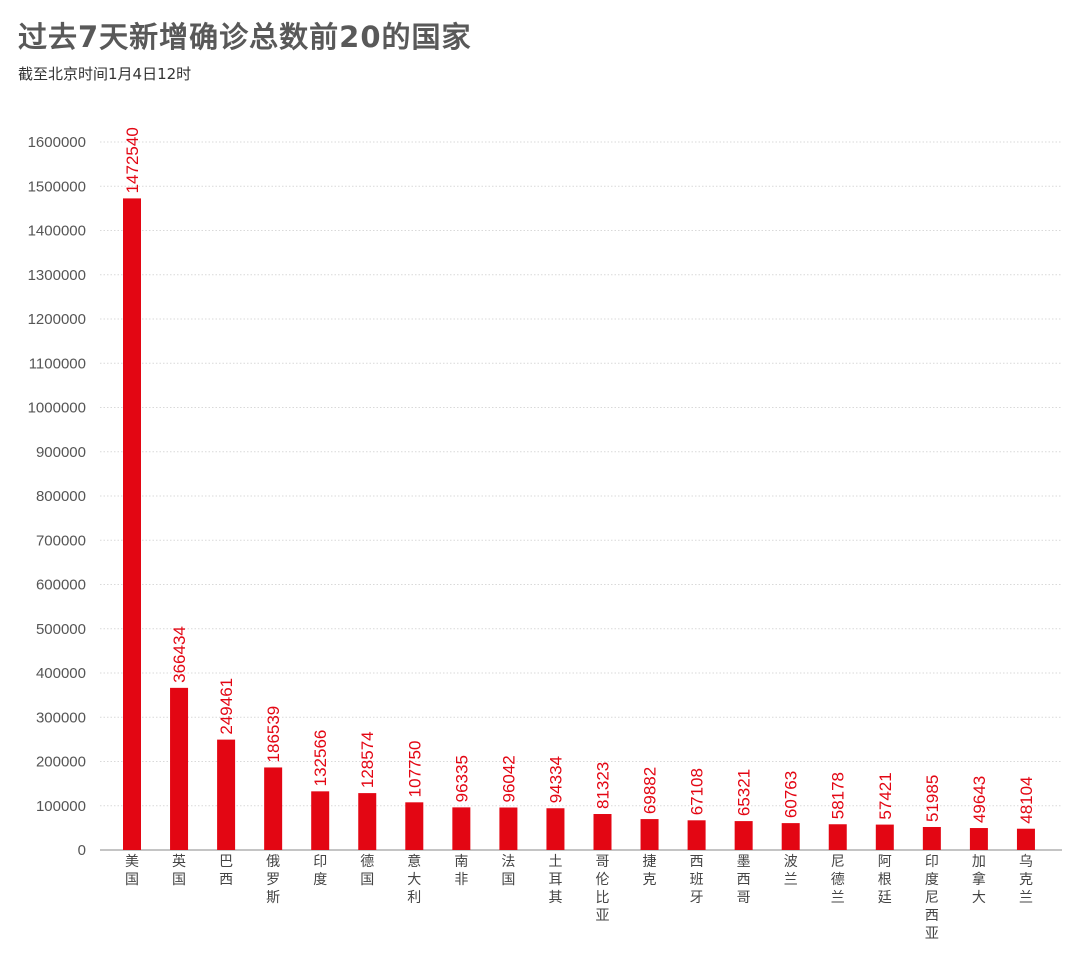 Image resolution: width=1080 pixels, height=960 pixels. I want to click on y-tick-label: 100000, so click(61, 806).